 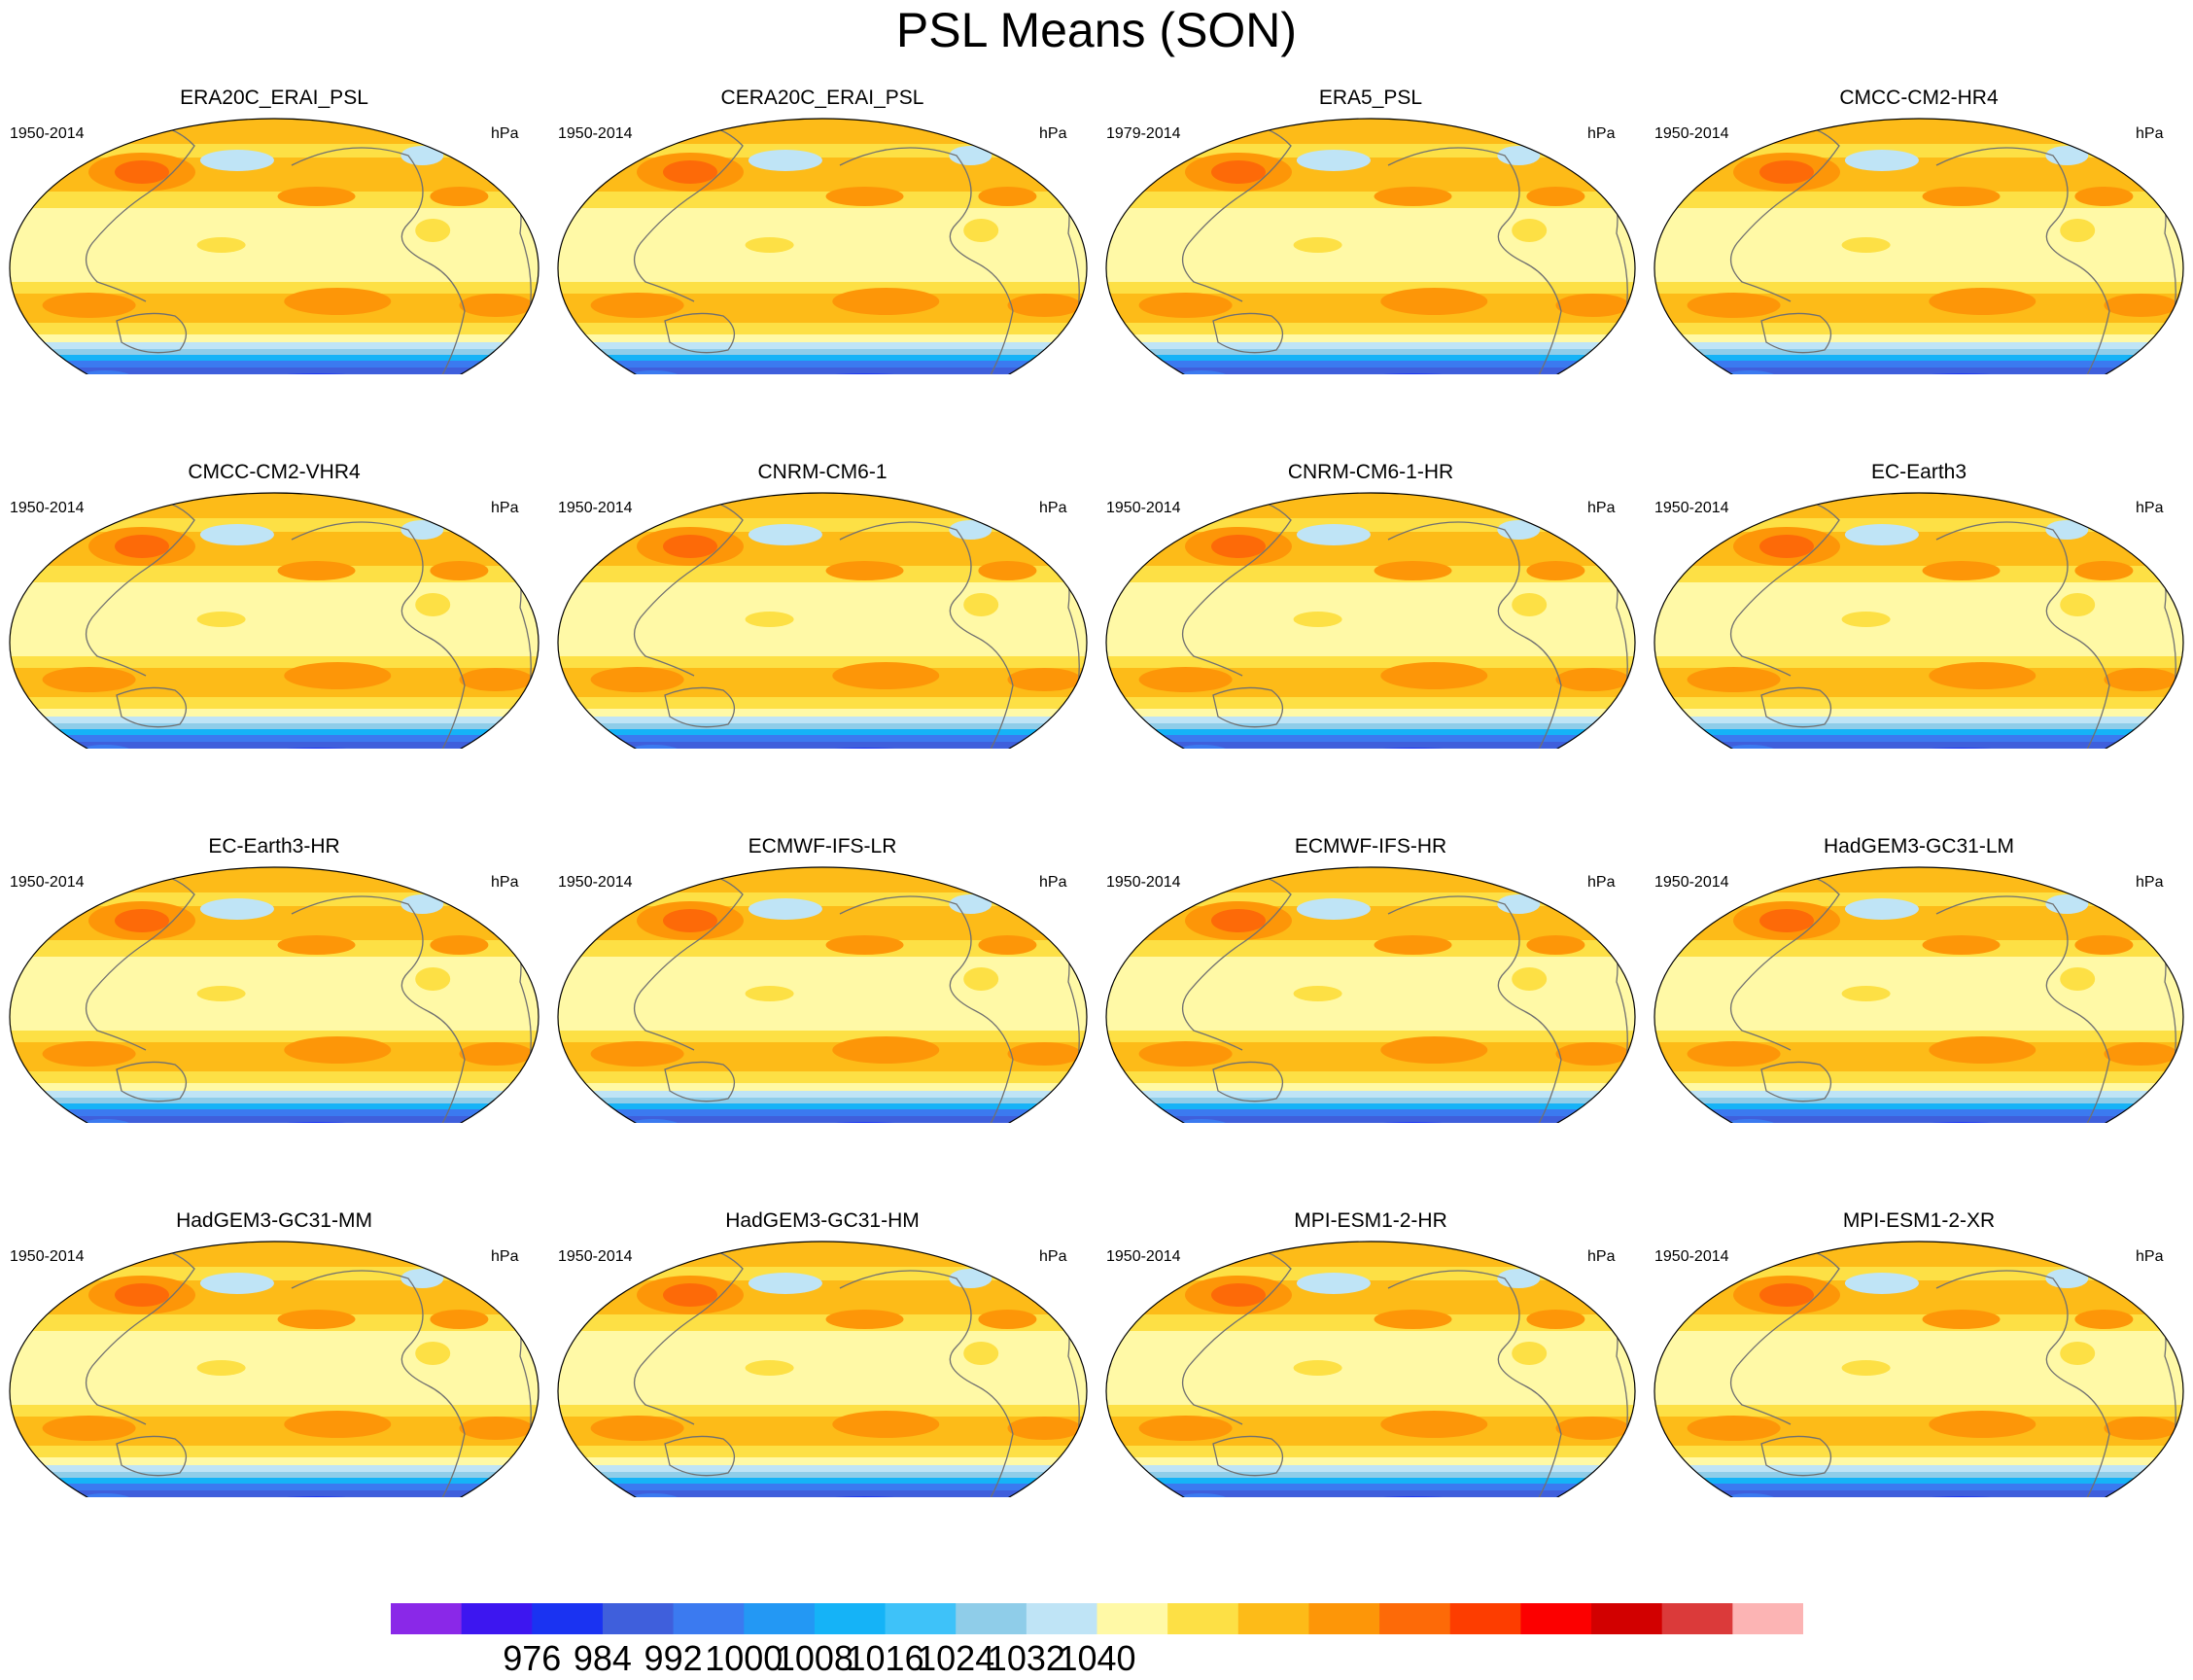 I want to click on colorbar-label: 1040, so click(x=1097, y=1658).